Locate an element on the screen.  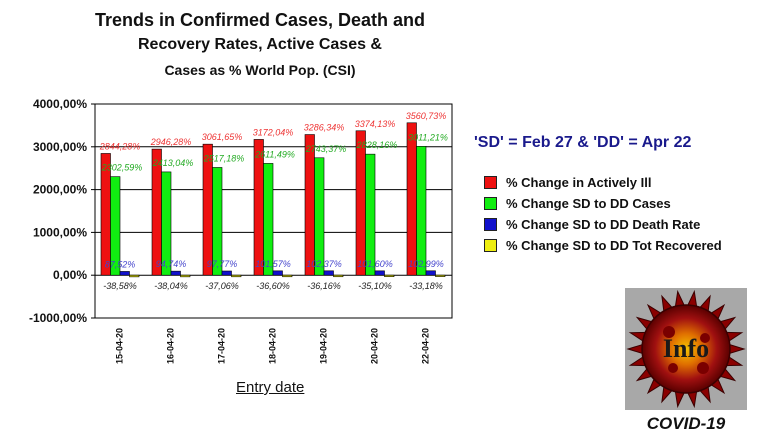
data-label: 87,52% is located at coordinates (120, 264).